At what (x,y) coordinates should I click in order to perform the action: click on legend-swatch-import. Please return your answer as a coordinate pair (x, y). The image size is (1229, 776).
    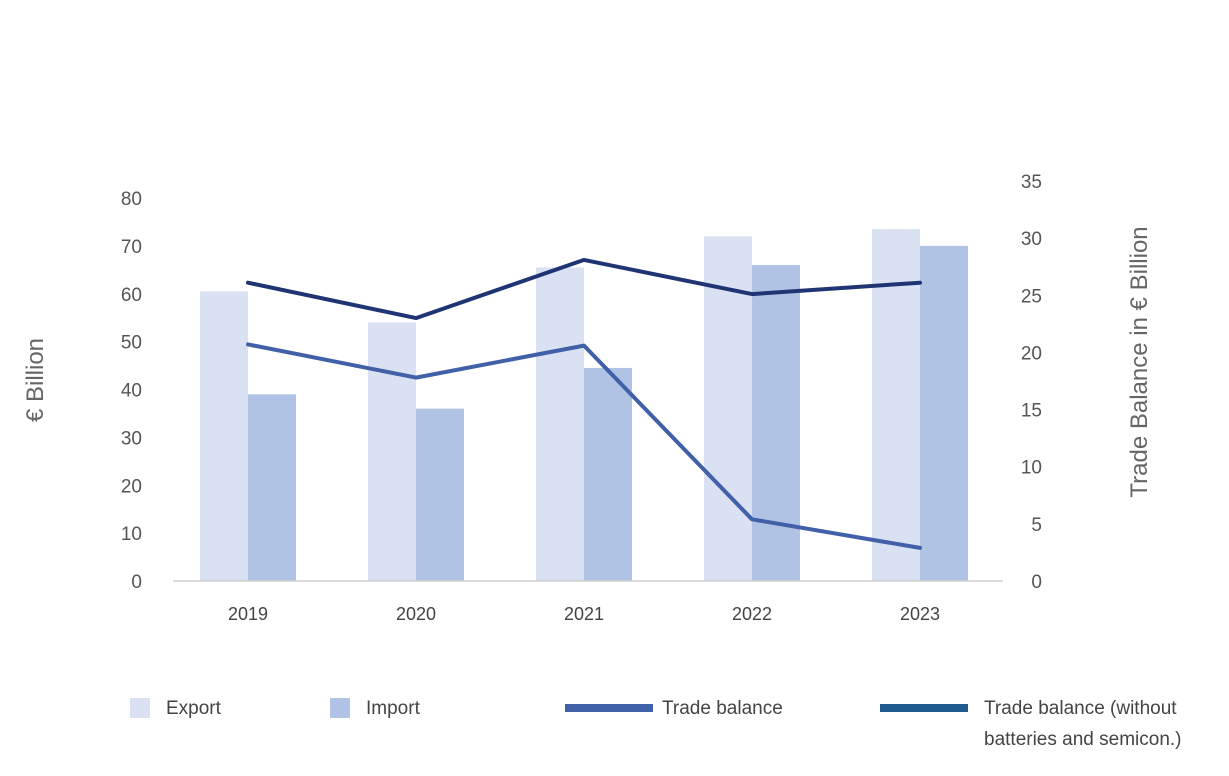
    Looking at the image, I should click on (340, 708).